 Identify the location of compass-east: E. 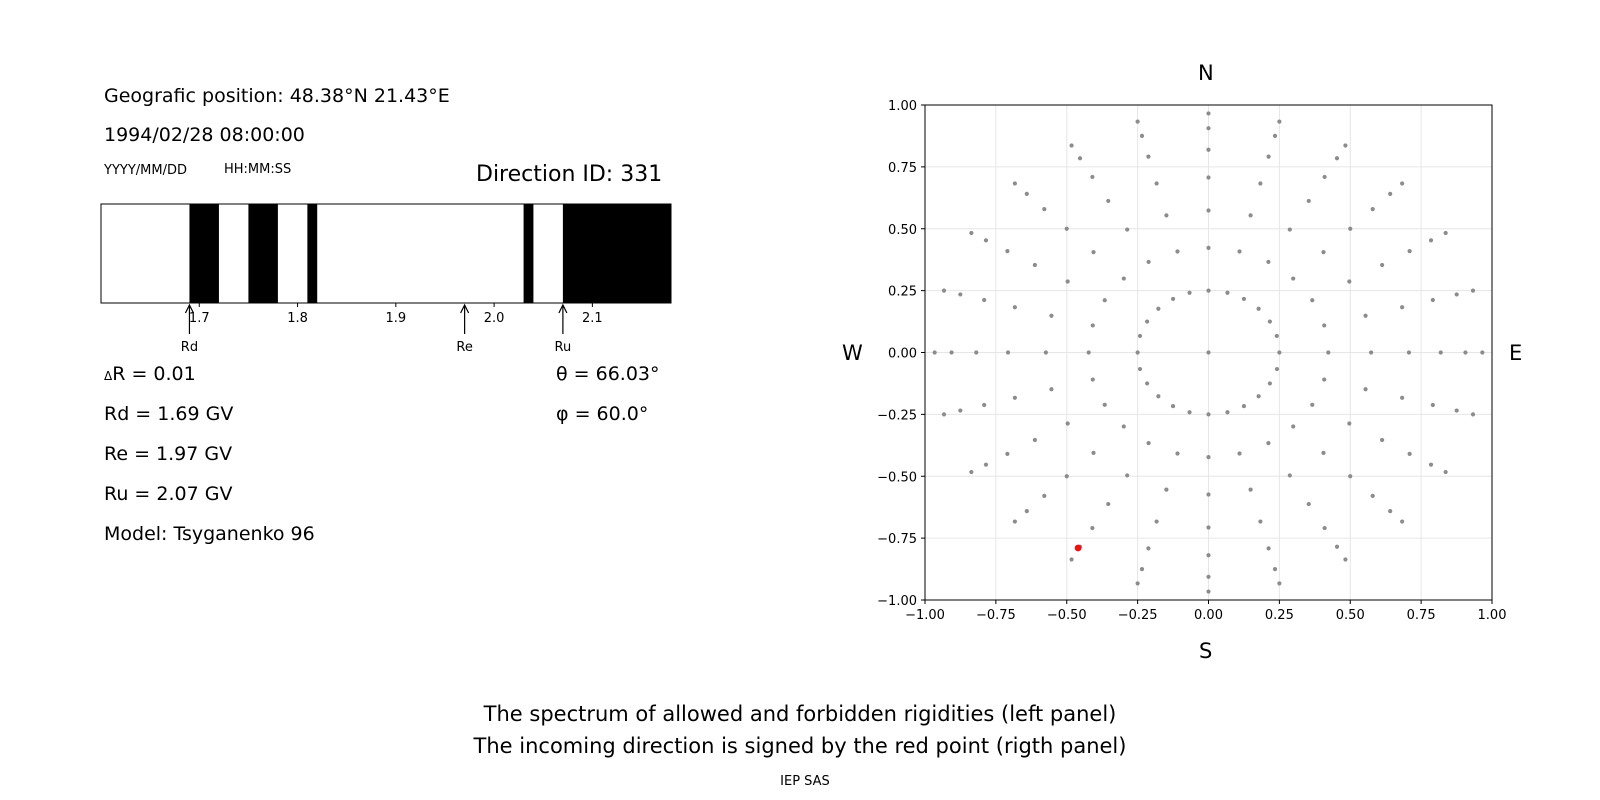
(1516, 353).